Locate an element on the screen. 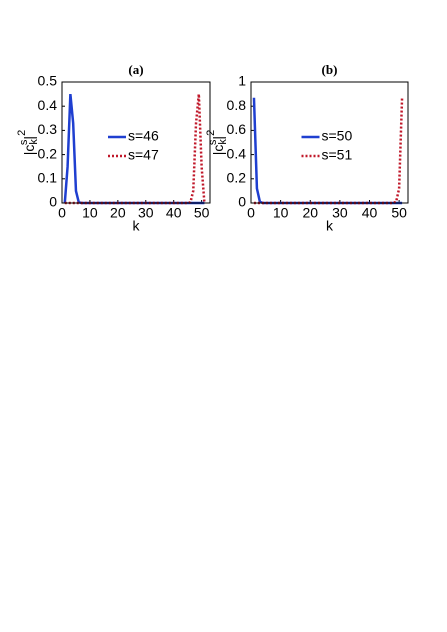 The image size is (447, 632). y-tick-label: 0.3 is located at coordinates (48, 129).